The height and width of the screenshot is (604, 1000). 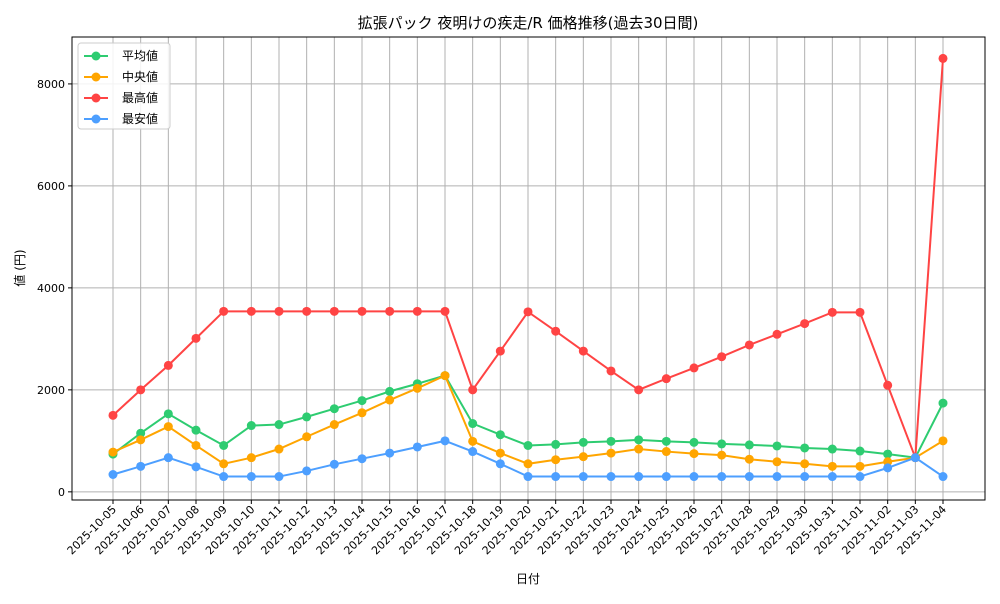 What do you see at coordinates (140, 118) in the screenshot?
I see `legend-label: 最安値` at bounding box center [140, 118].